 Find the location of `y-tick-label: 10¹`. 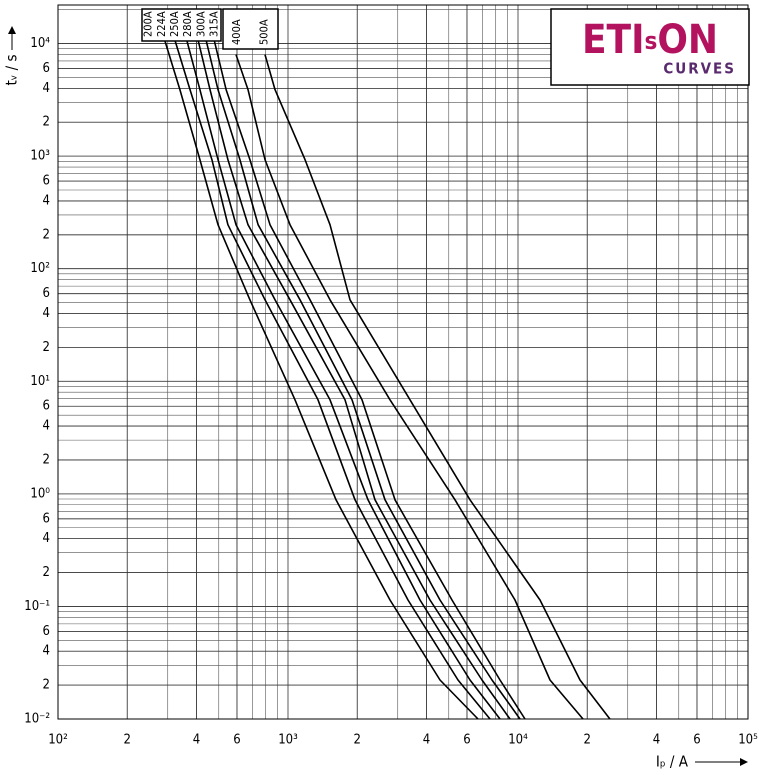

y-tick-label: 10¹ is located at coordinates (40, 381).